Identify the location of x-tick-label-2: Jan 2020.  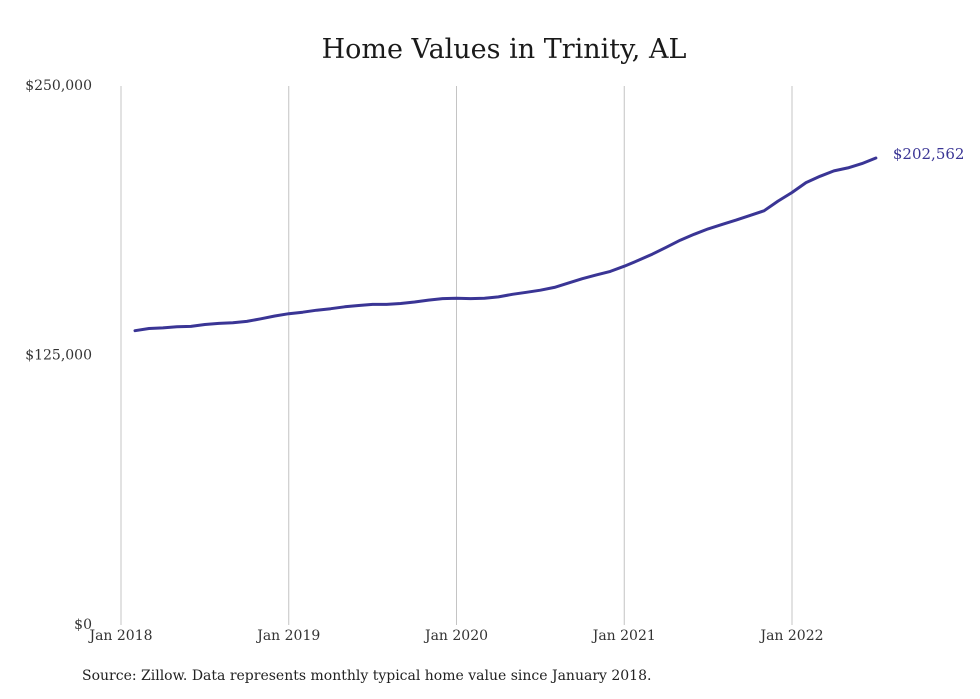
(455, 636).